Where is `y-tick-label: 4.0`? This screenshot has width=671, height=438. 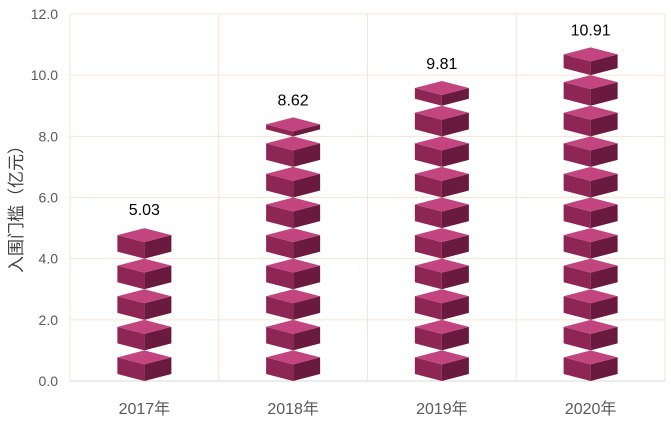
y-tick-label: 4.0 is located at coordinates (49, 259).